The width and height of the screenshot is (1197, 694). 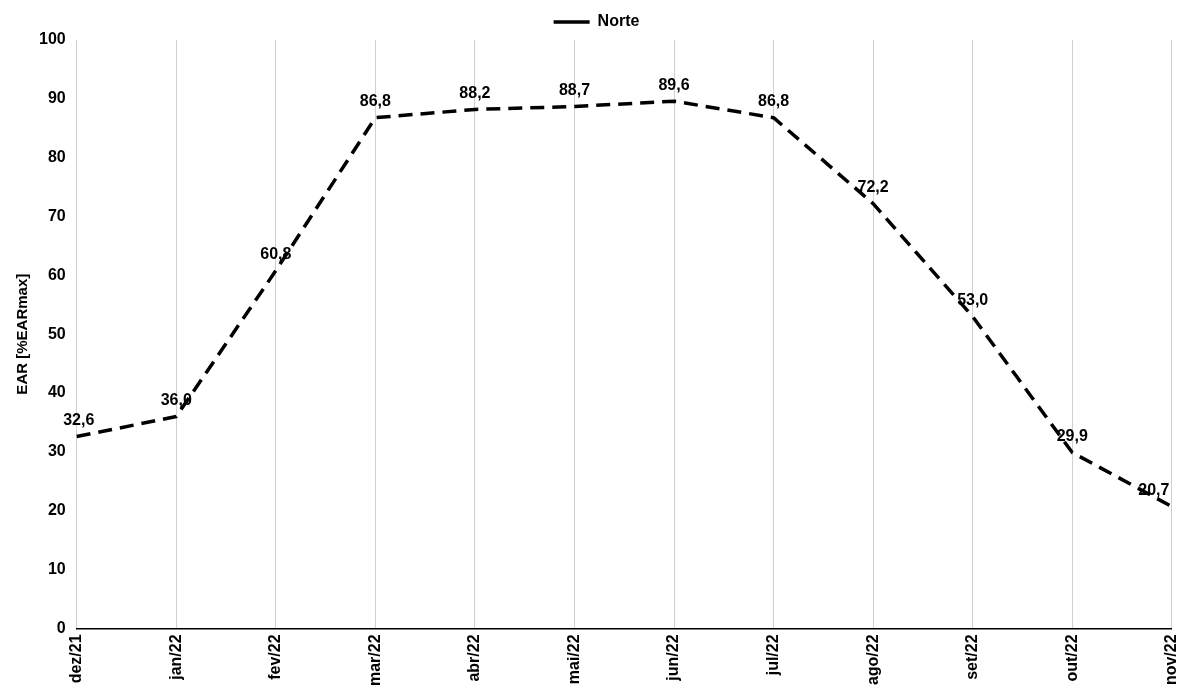 What do you see at coordinates (673, 658) in the screenshot?
I see `x-tick-label: jun/22` at bounding box center [673, 658].